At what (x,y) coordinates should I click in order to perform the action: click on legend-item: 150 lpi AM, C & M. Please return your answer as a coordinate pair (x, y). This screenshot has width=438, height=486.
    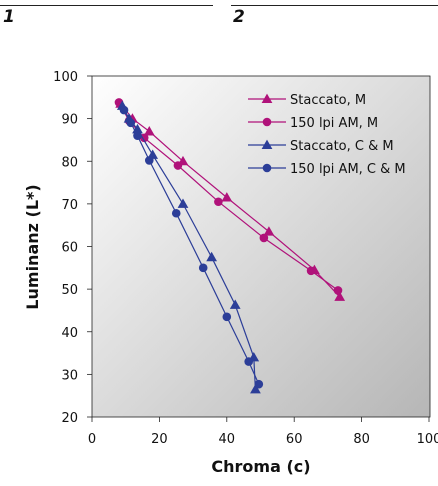
    Looking at the image, I should click on (327, 169).